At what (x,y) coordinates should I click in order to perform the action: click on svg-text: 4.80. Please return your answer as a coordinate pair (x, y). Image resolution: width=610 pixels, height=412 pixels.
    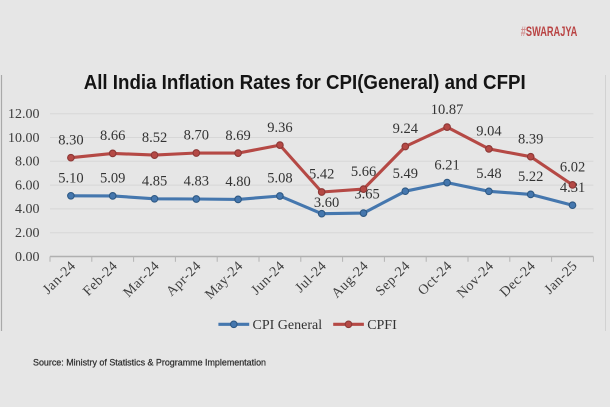
    Looking at the image, I should click on (237, 182).